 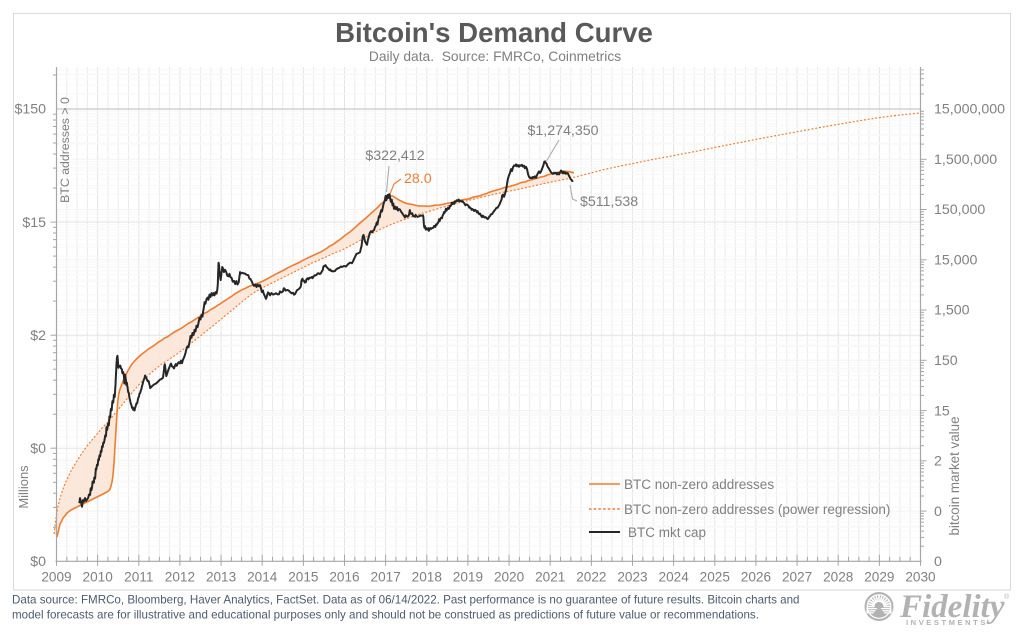 What do you see at coordinates (418, 179) in the screenshot?
I see `svg-text: 28.0` at bounding box center [418, 179].